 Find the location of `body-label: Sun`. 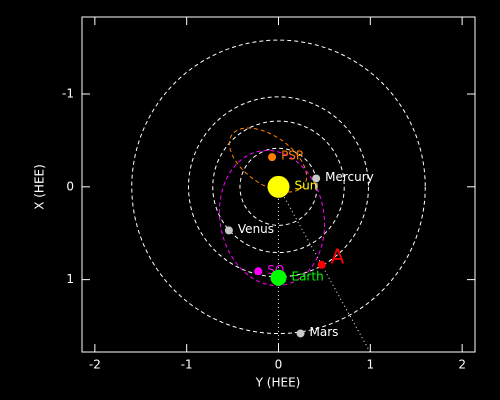

body-label: Sun is located at coordinates (306, 185).